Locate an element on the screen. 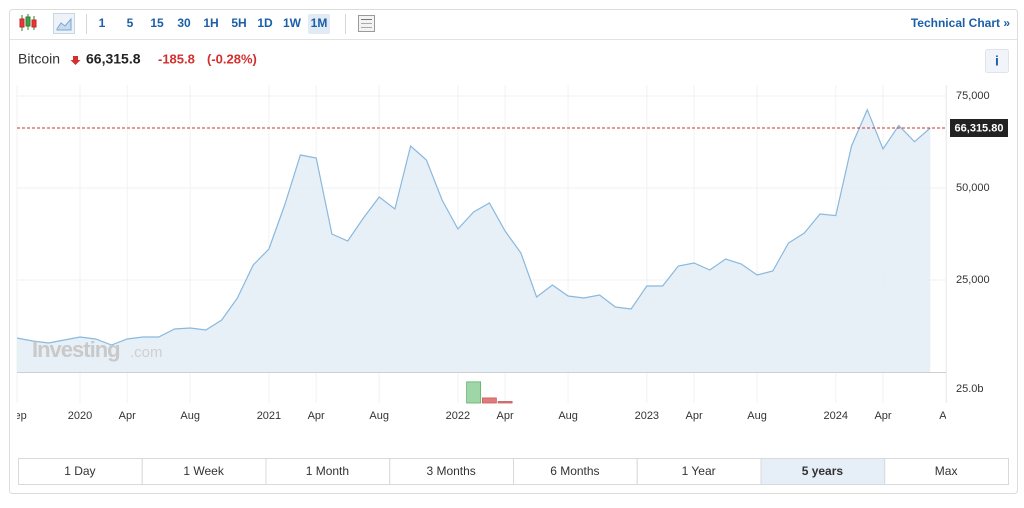 This screenshot has height=508, width=1024. range-button-label: 1 Week is located at coordinates (203, 471).